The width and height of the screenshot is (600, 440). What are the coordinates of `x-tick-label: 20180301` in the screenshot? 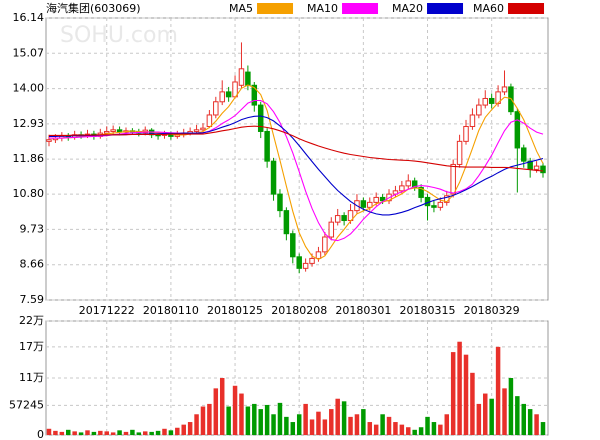 It's located at (363, 310).